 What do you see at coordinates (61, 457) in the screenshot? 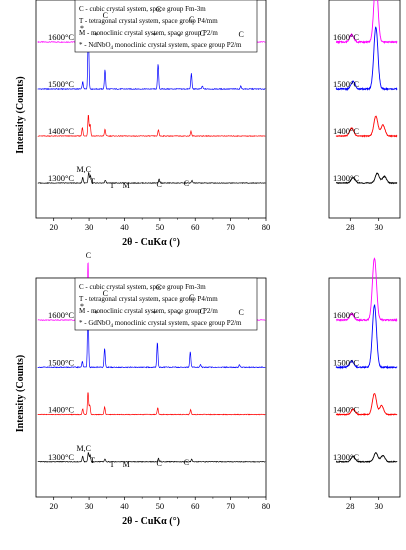
I see `series-label-2-3: 1300°C` at bounding box center [61, 457].